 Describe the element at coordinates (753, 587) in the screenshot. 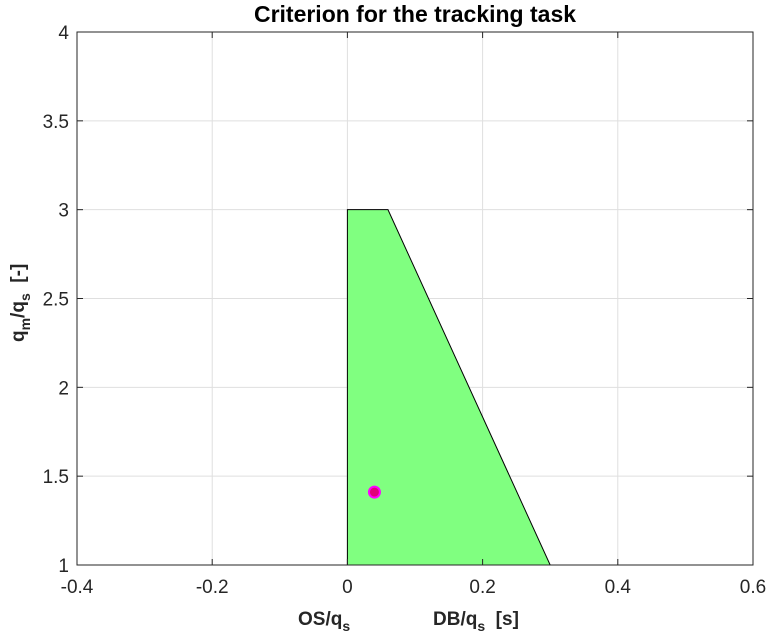

I see `x-tick-label: 0.6` at that location.